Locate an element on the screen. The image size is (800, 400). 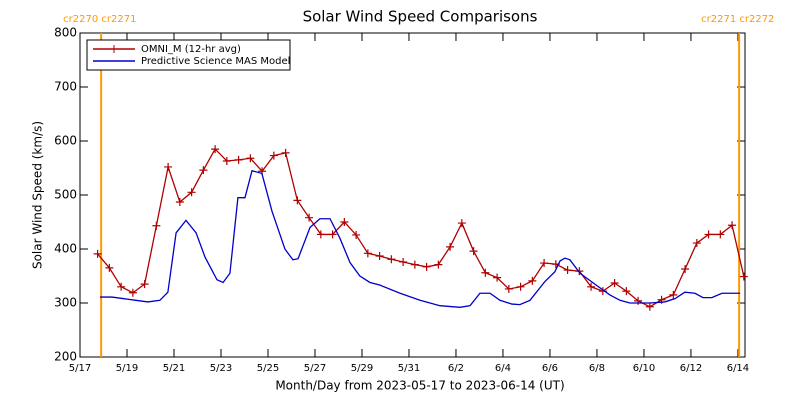
x-tick-label: 6/2 is located at coordinates (456, 368).